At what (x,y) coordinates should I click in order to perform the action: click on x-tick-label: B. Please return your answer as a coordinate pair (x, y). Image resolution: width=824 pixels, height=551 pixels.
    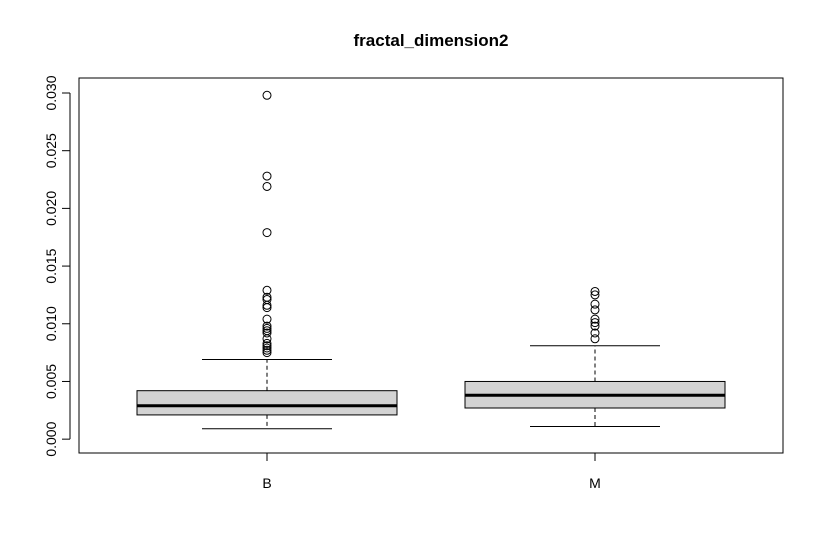
    Looking at the image, I should click on (266, 483).